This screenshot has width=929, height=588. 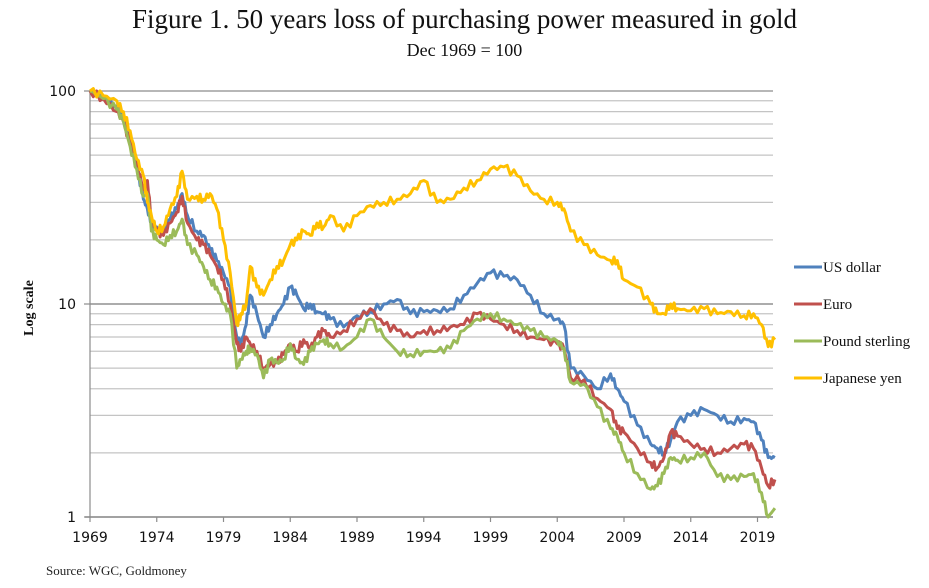 I want to click on source-note: Source: WGC, Goldmoney, so click(x=116, y=570).